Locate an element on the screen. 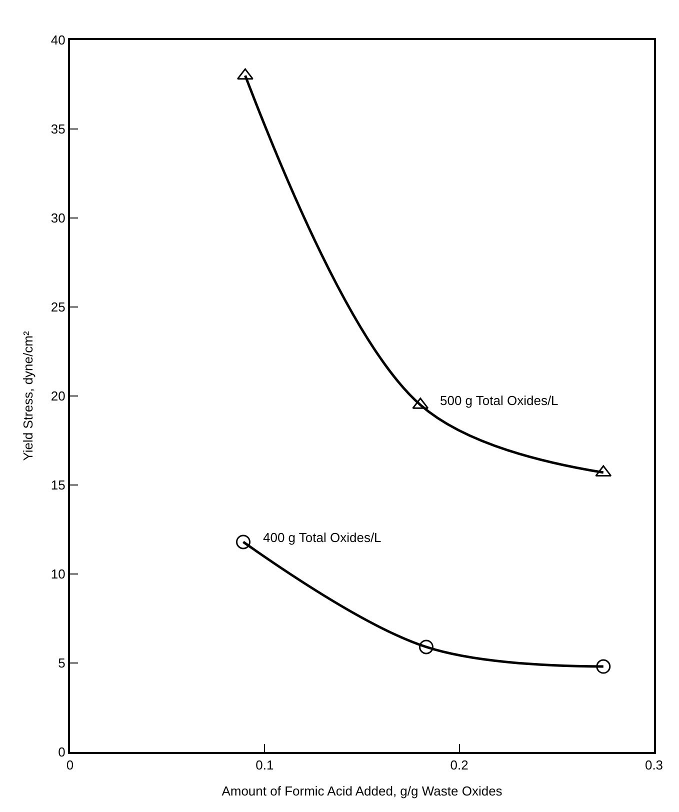 Image resolution: width=679 pixels, height=812 pixels. y-tick-label: 25 is located at coordinates (58, 307).